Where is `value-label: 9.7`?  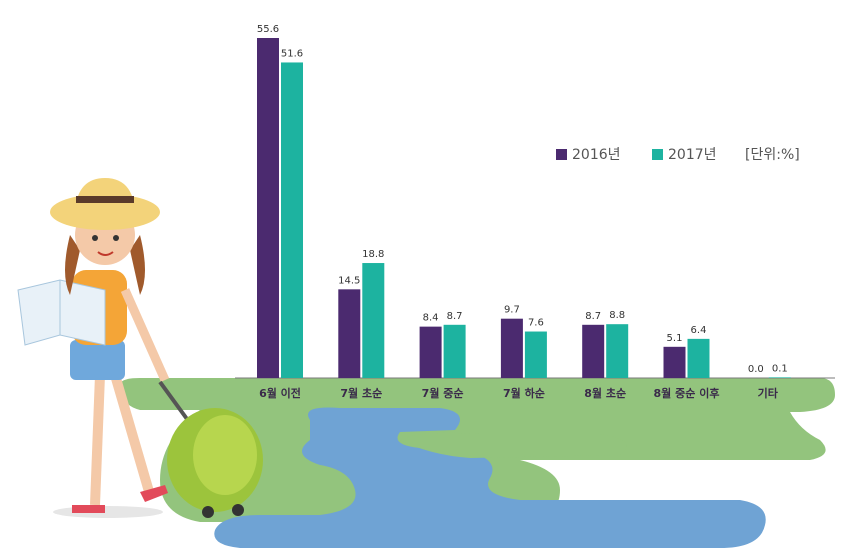 value-label: 9.7 is located at coordinates (512, 310).